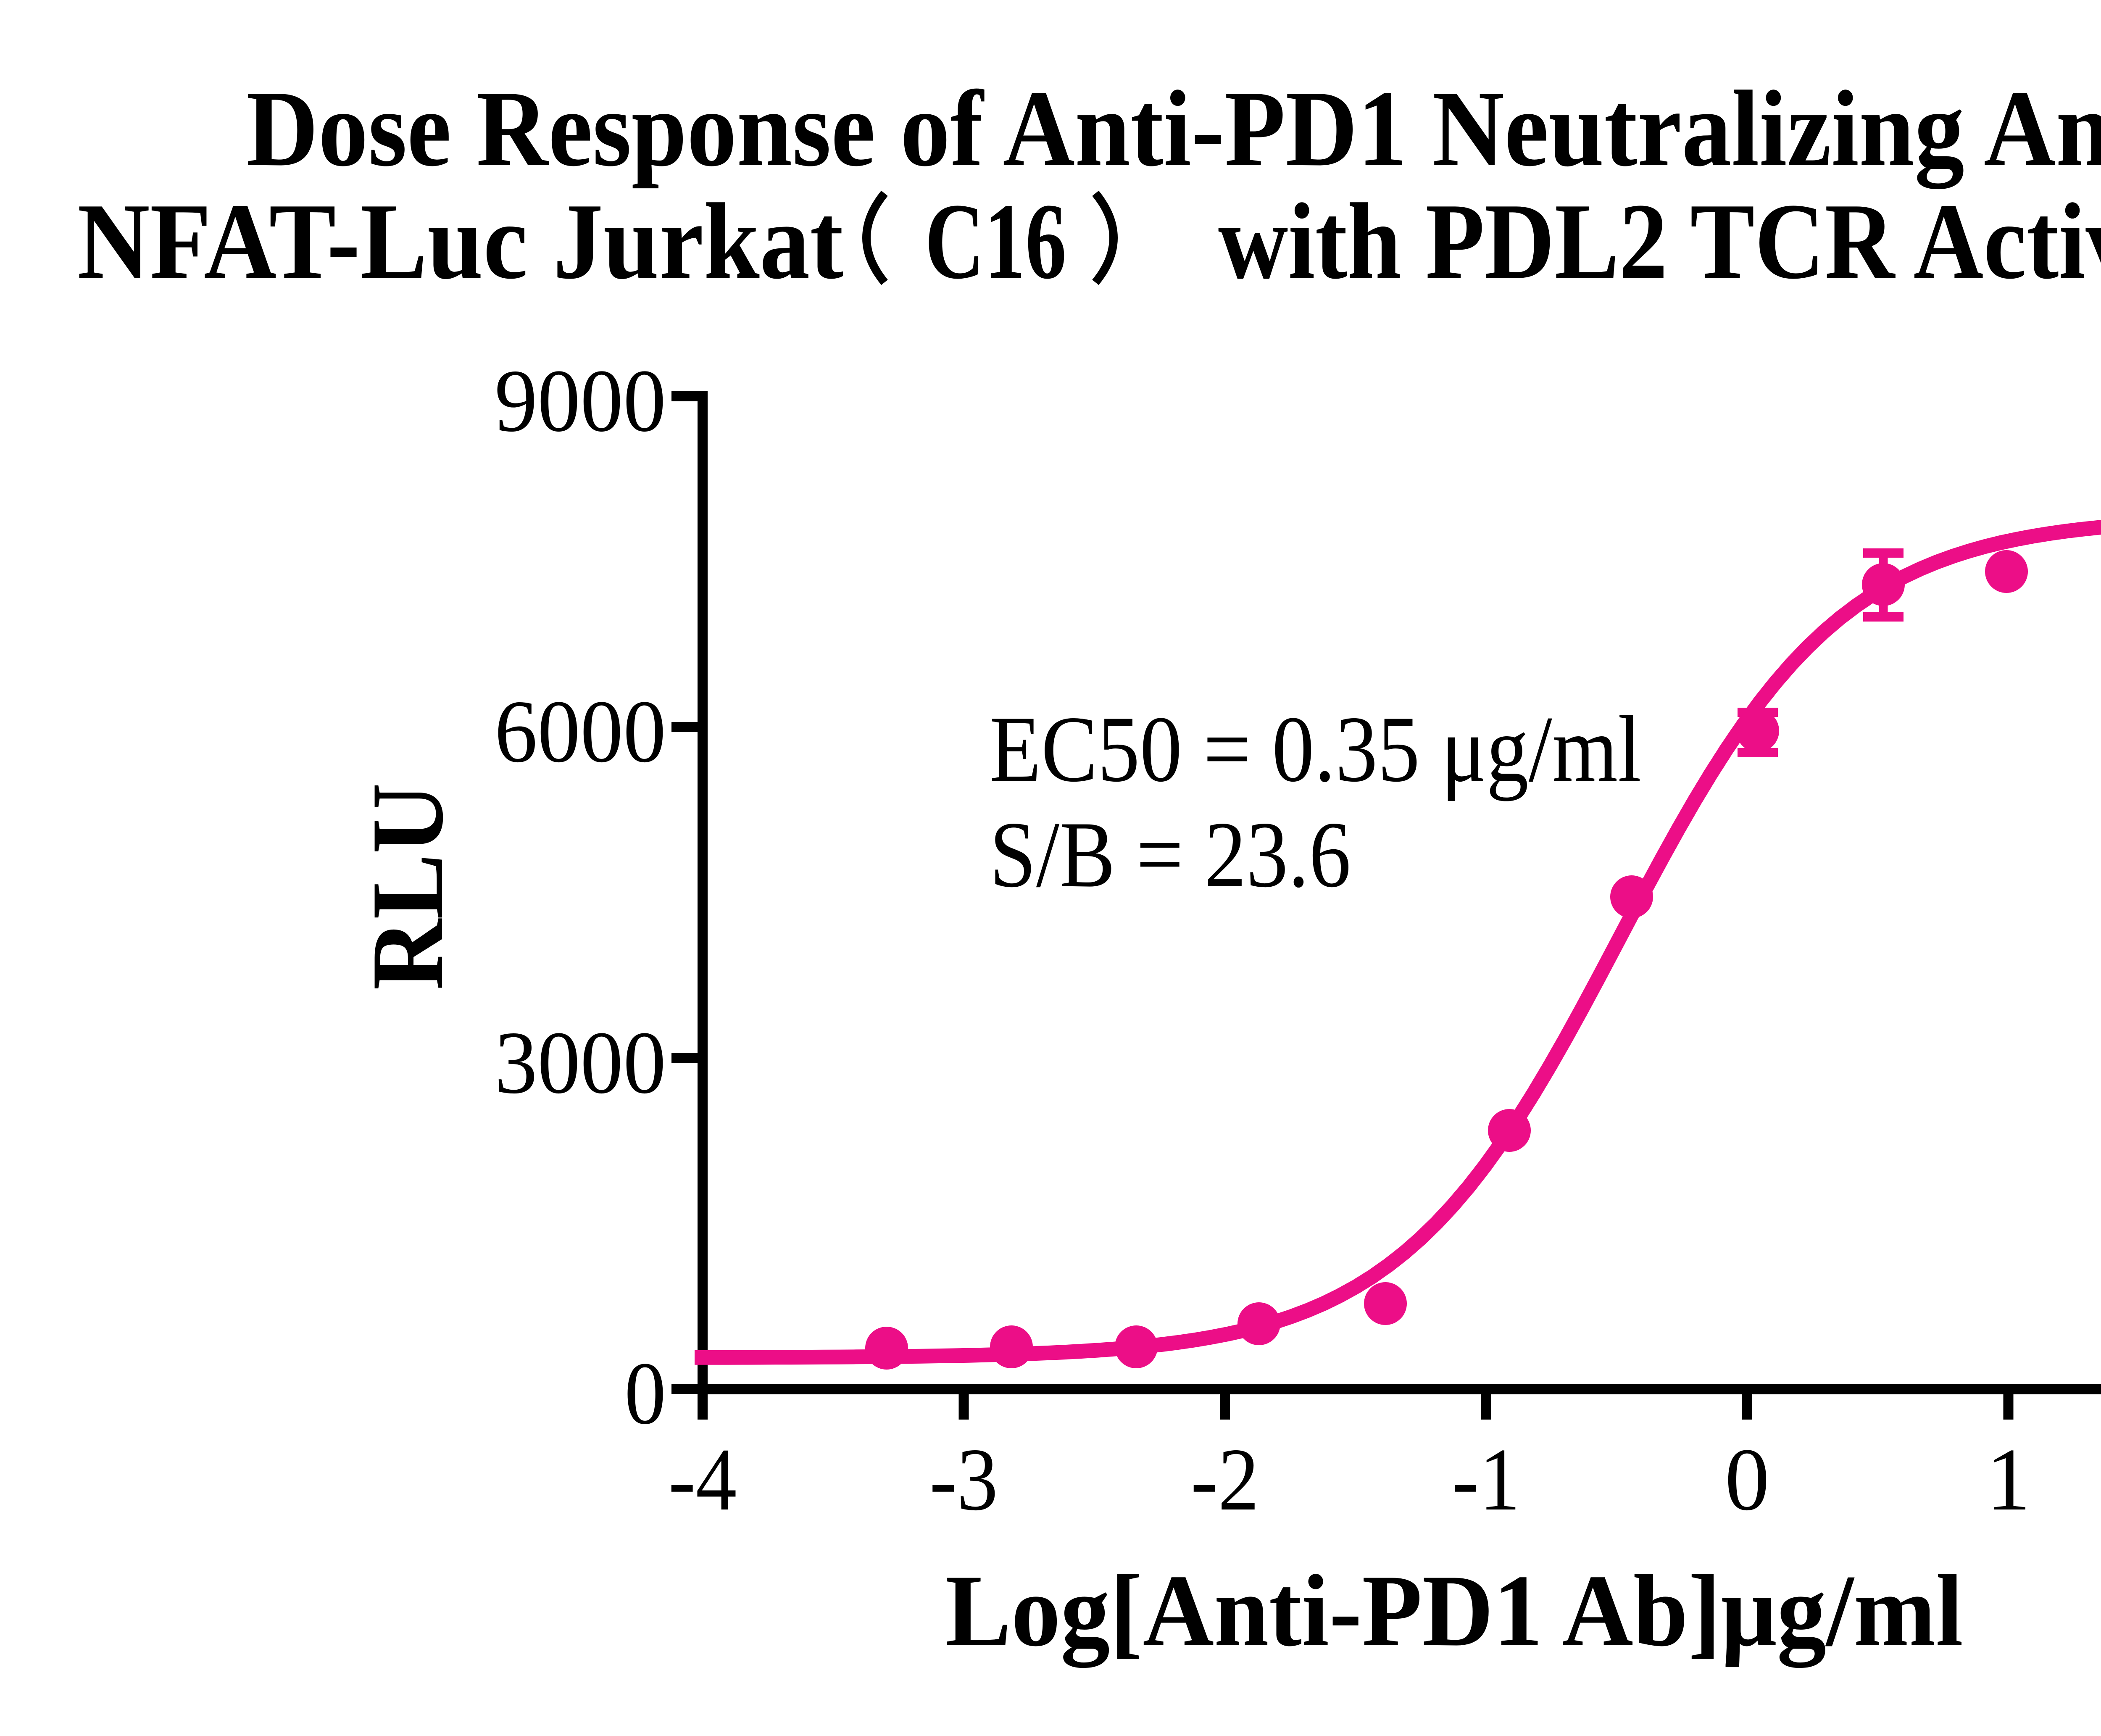 The height and width of the screenshot is (1736, 2101). Describe the element at coordinates (1315, 748) in the screenshot. I see `svg-text: EC50 = 0.35 μg/ml` at that location.